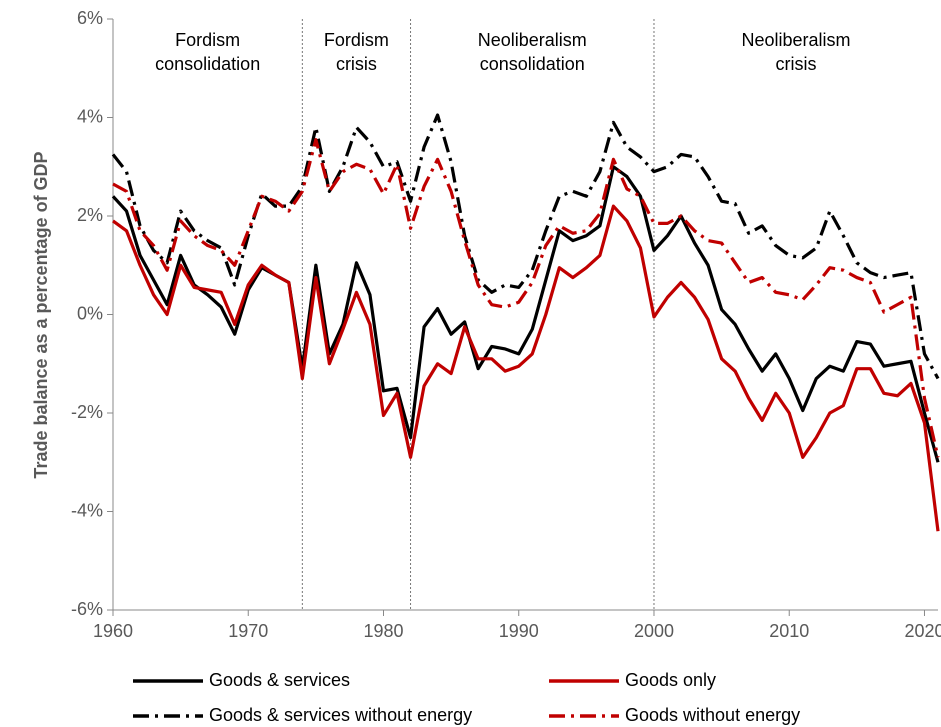  I want to click on legend-label: Goods & services without energy, so click(340, 715).